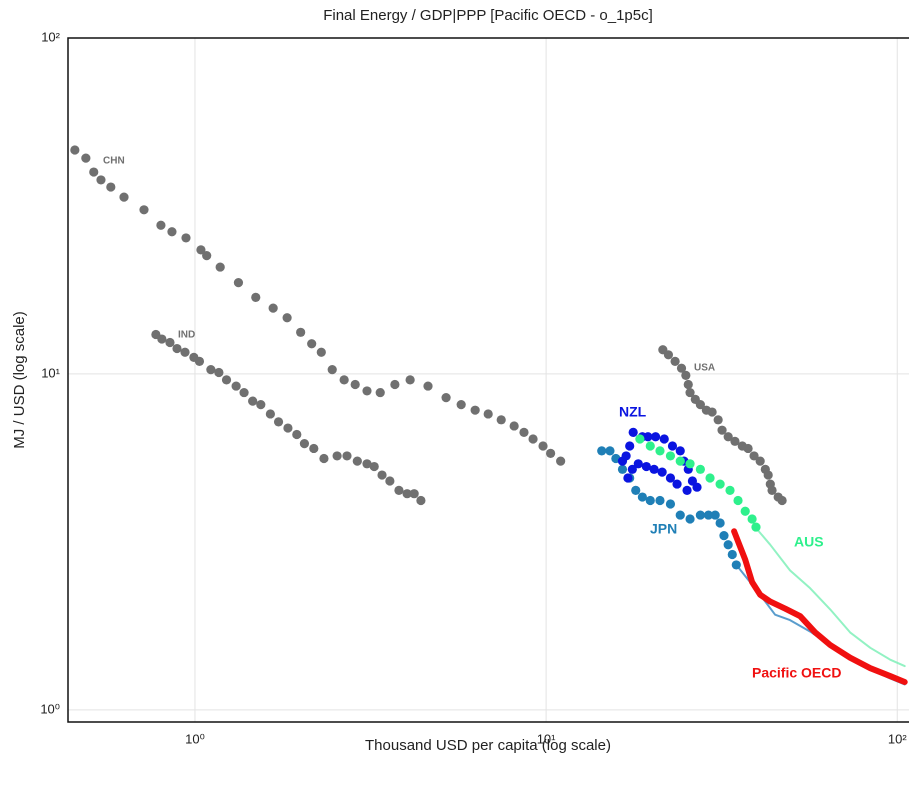 The image size is (909, 787). Describe the element at coordinates (546, 738) in the screenshot. I see `x-tick-label: 10¹` at that location.